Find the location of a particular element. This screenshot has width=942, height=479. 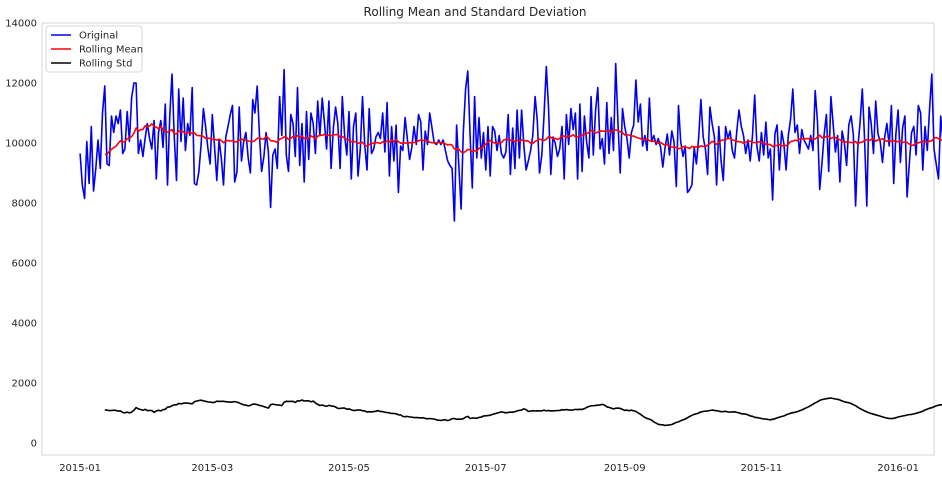

y-axis: 0 2000 4000 6000 8000 10000 12000 14000 is located at coordinates (21, 234).